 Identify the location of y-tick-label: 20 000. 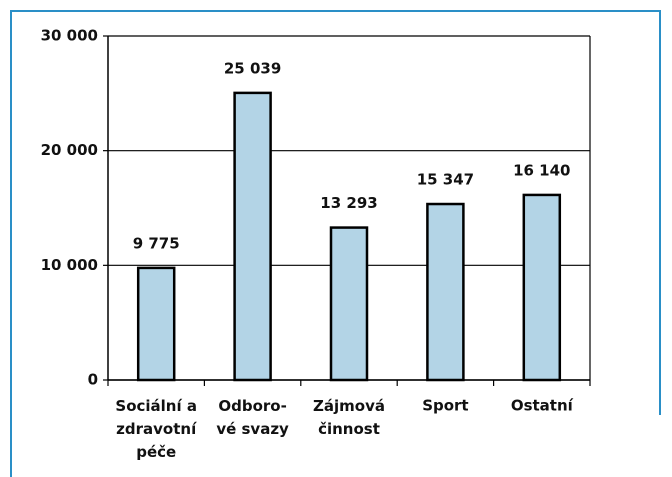
(69, 150).